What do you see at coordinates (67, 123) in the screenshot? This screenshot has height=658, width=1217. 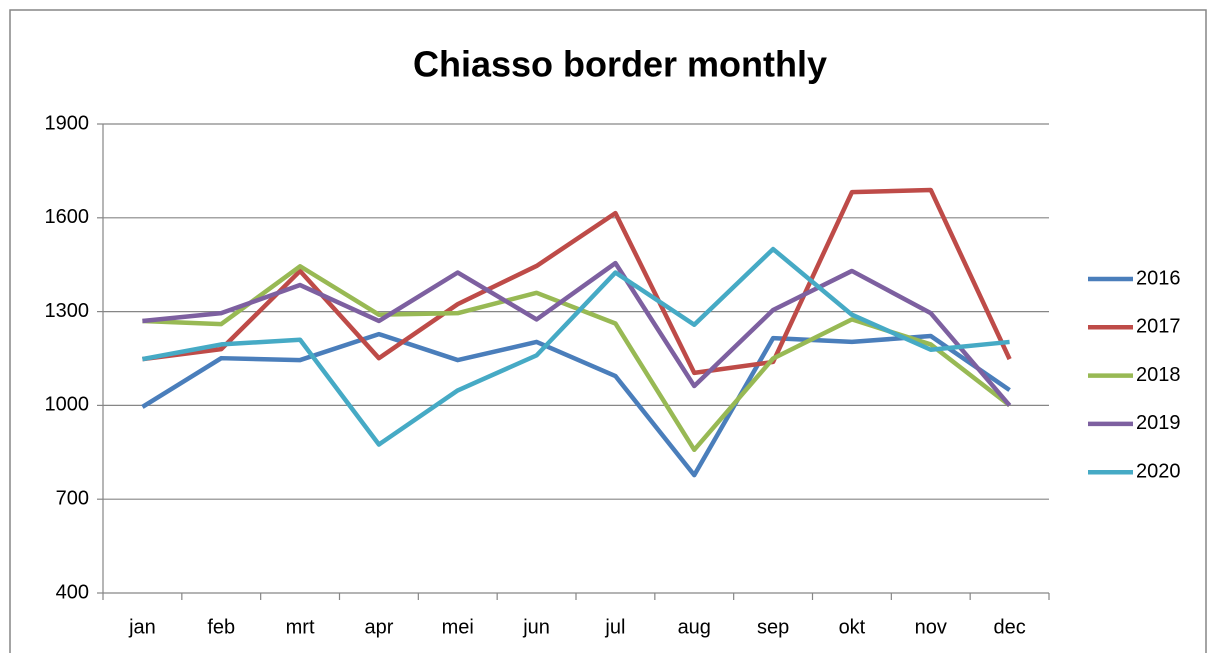 I see `y-tick-label: 1900` at bounding box center [67, 123].